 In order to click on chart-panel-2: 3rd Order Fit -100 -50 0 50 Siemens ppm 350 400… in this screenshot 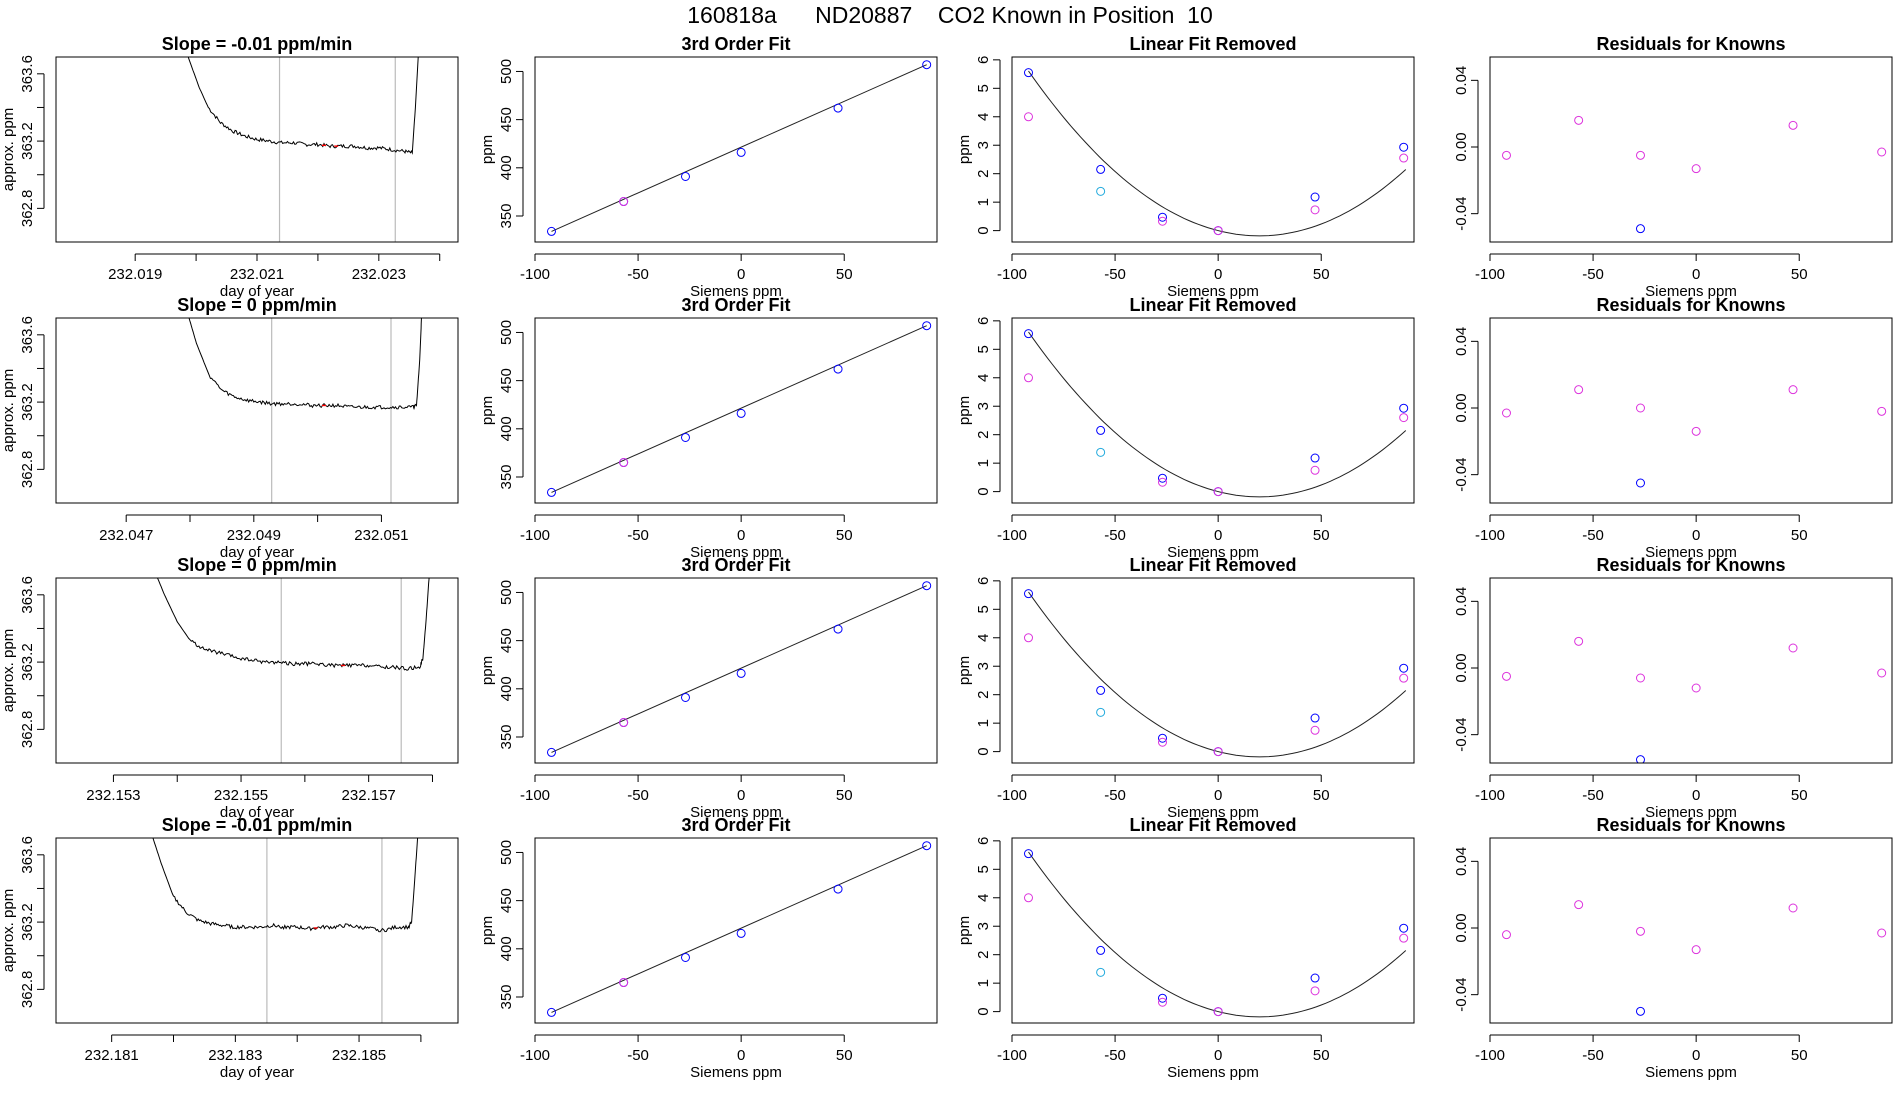, I will do `click(708, 167)`.